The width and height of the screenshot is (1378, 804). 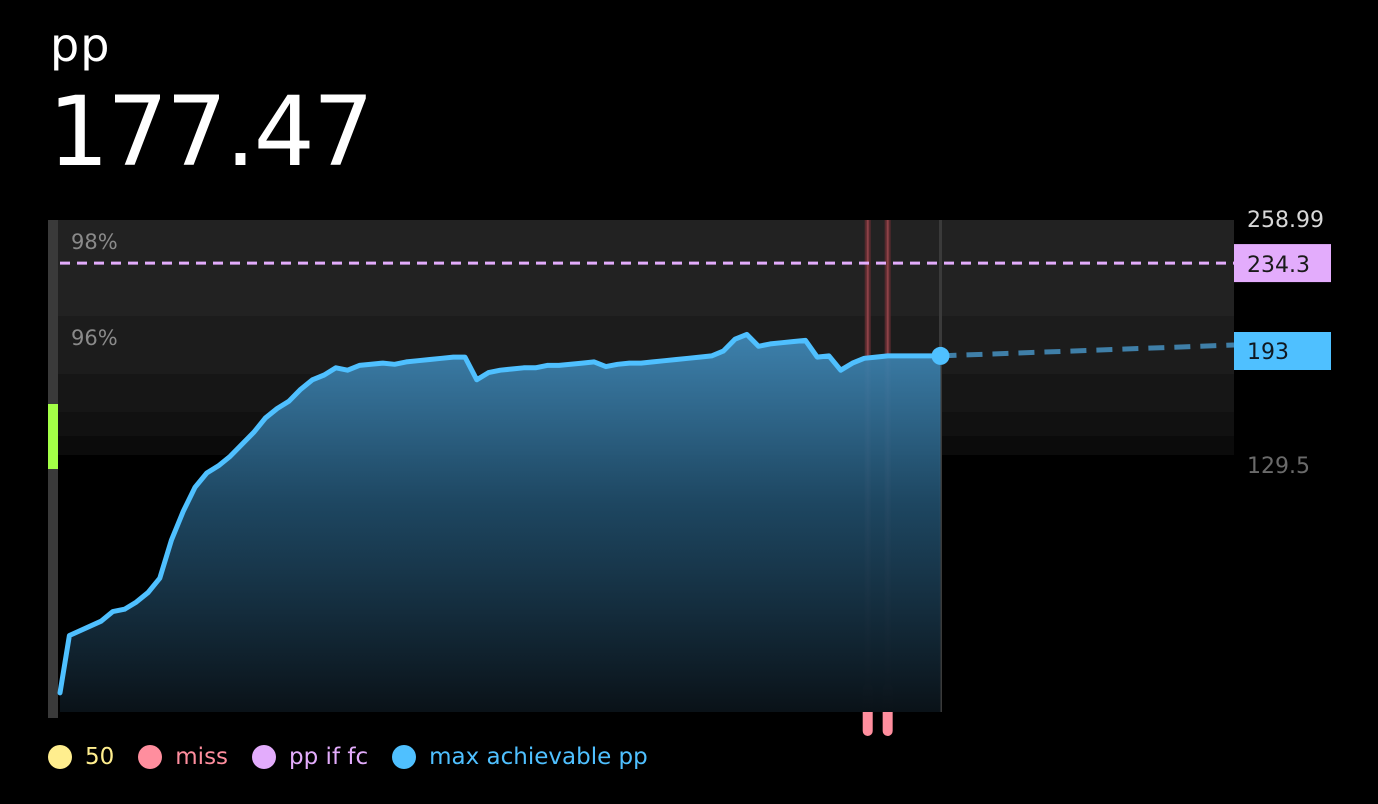 I want to click on legend-item: pp if fc, so click(x=310, y=757).